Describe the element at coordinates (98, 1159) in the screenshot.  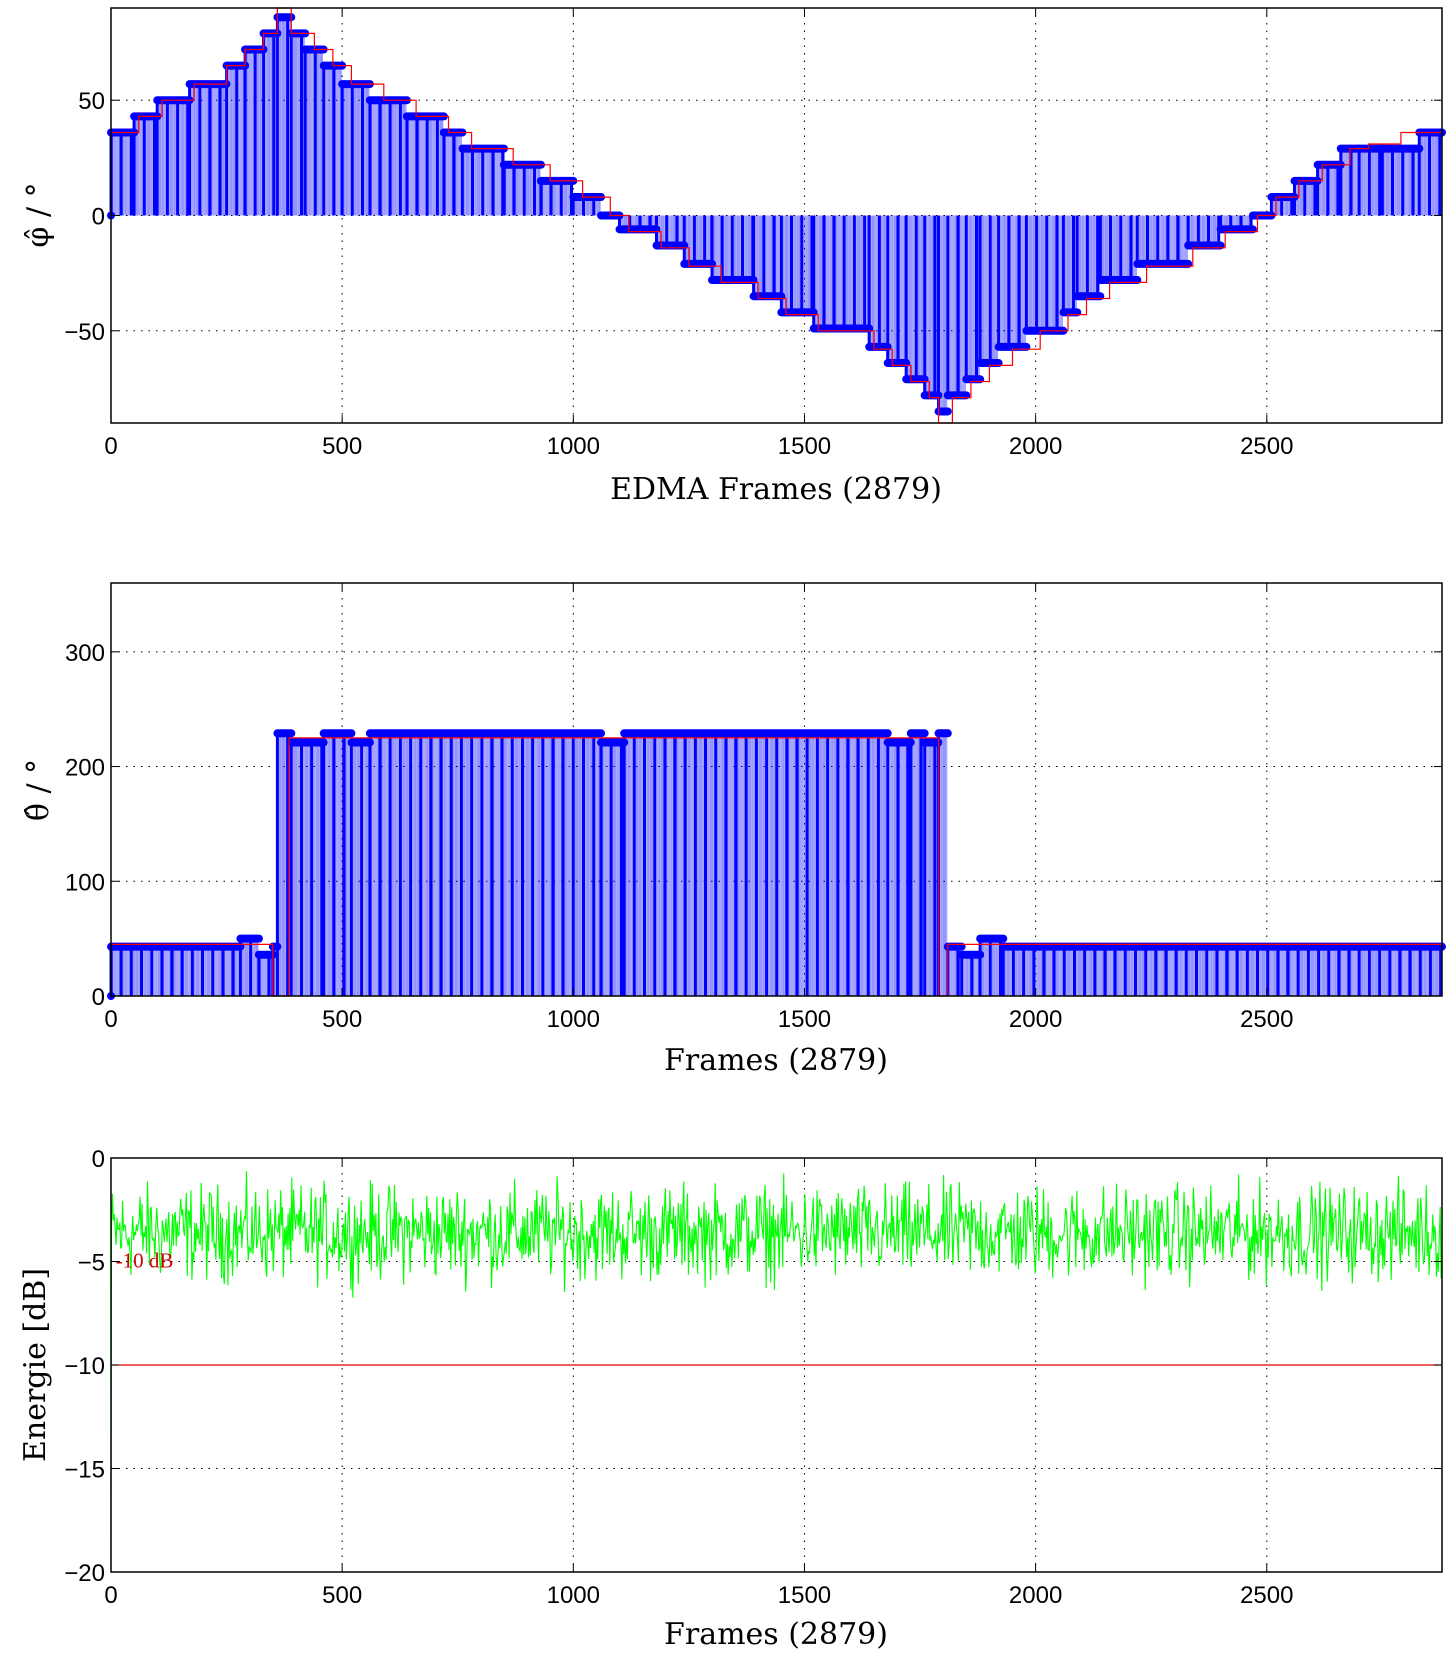
I see `energy-y-tick-label-0: 0` at that location.